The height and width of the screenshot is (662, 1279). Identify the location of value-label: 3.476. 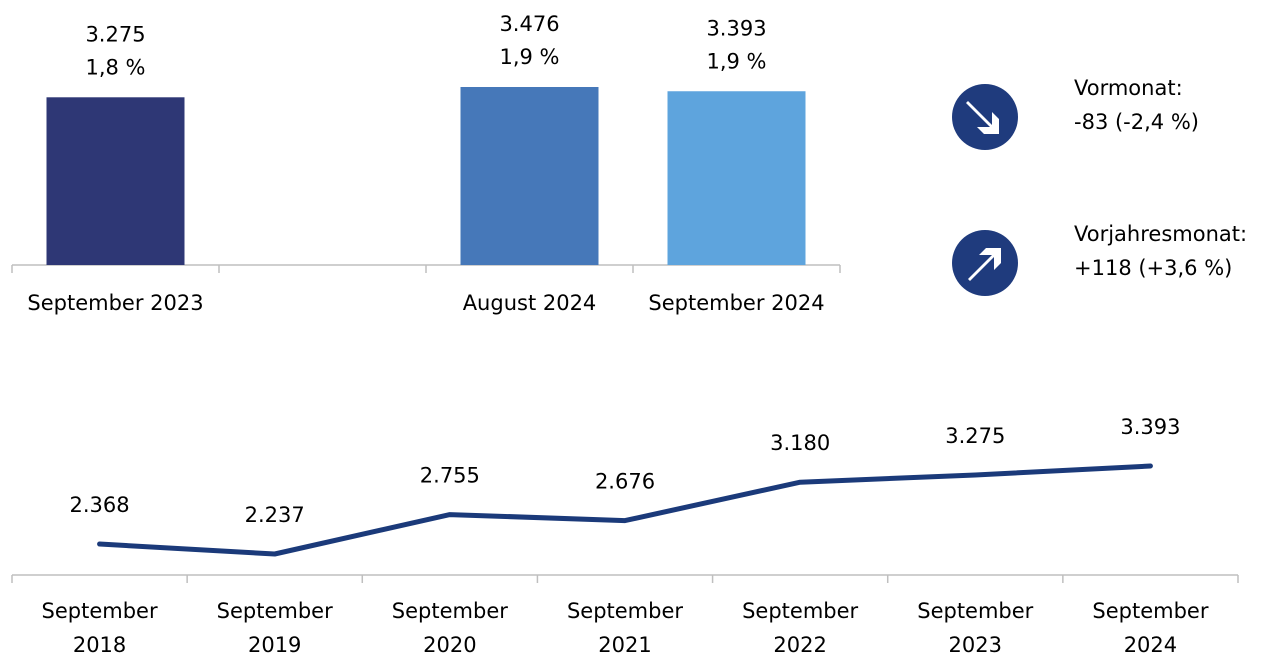
(529, 24).